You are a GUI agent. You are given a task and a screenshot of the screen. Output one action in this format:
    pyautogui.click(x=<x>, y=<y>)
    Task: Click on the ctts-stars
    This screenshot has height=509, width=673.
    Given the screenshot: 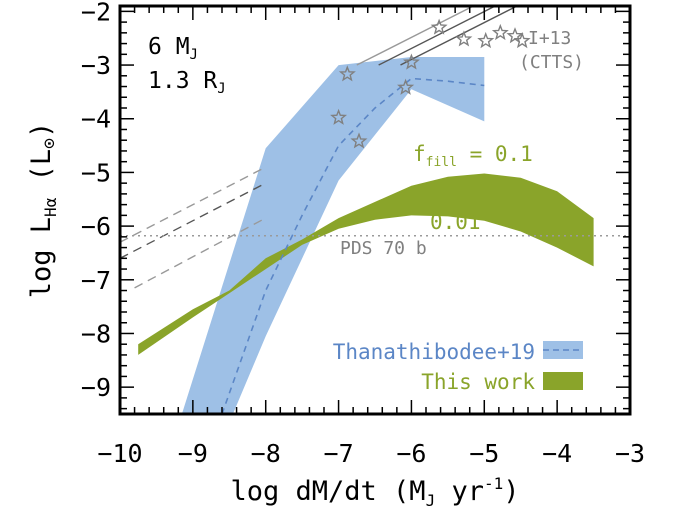 What is the action you would take?
    pyautogui.click(x=430, y=83)
    